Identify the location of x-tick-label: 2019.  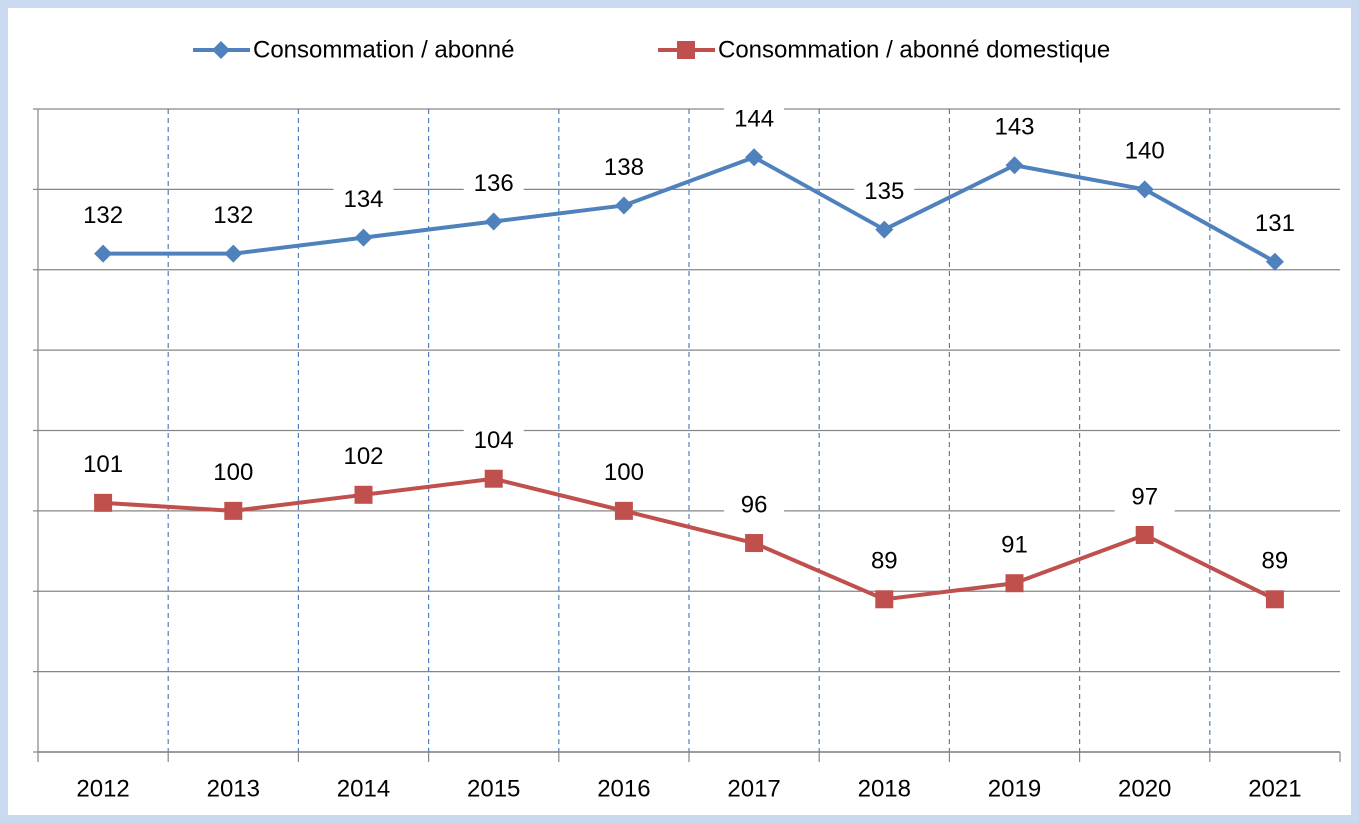
(1014, 788).